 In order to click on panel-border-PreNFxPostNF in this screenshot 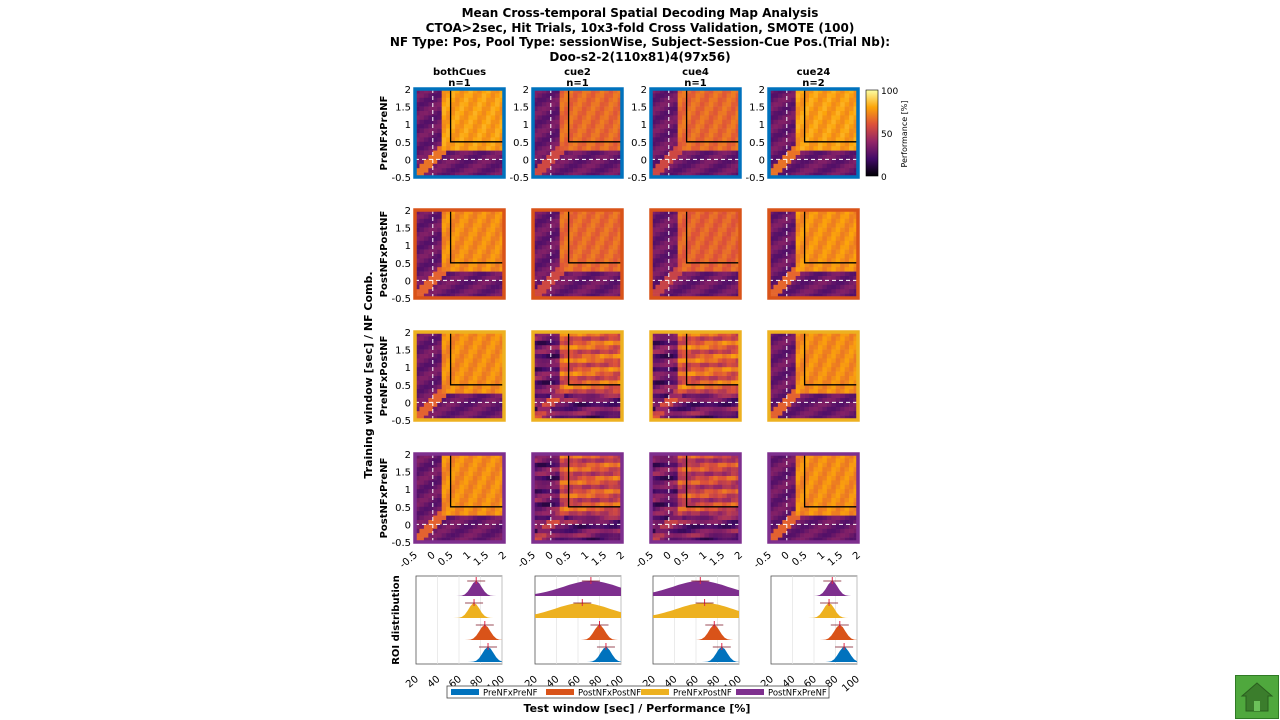, I will do `click(813, 376)`.